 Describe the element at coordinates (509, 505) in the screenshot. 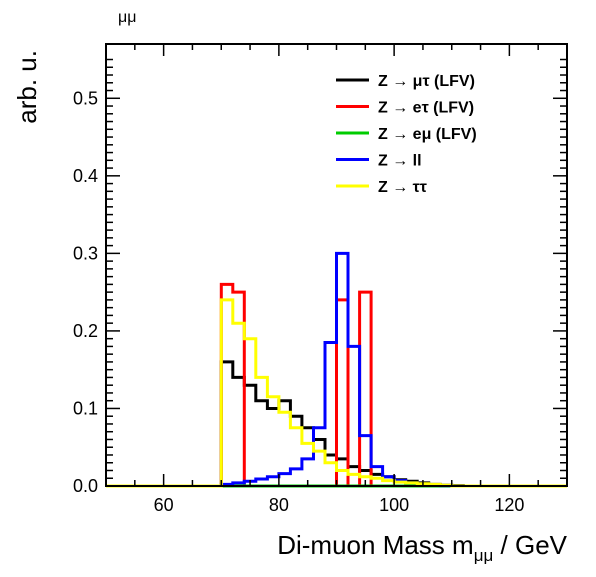

I see `x-tick-label: 120` at that location.